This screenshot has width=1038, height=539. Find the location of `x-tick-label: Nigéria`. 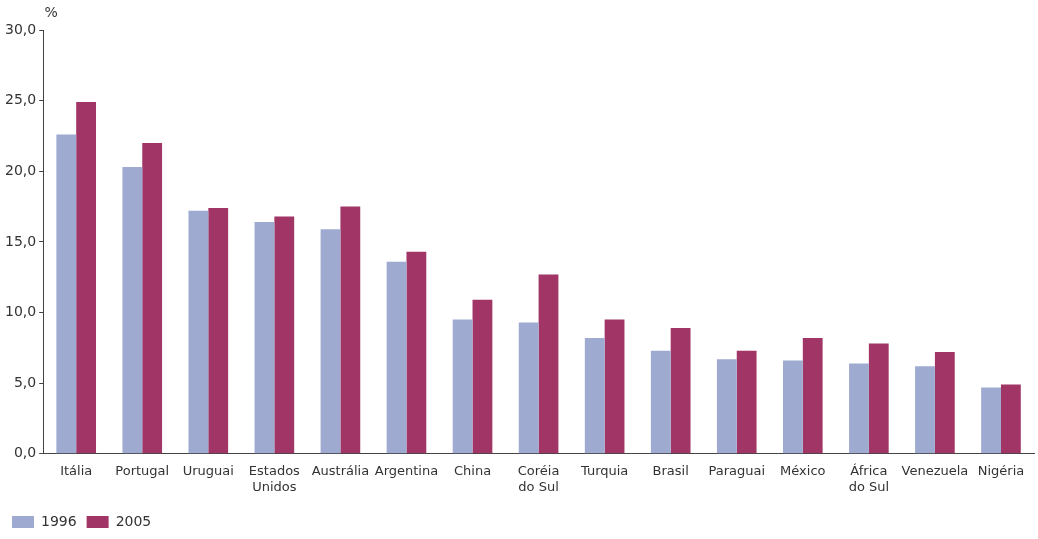

x-tick-label: Nigéria is located at coordinates (1001, 470).